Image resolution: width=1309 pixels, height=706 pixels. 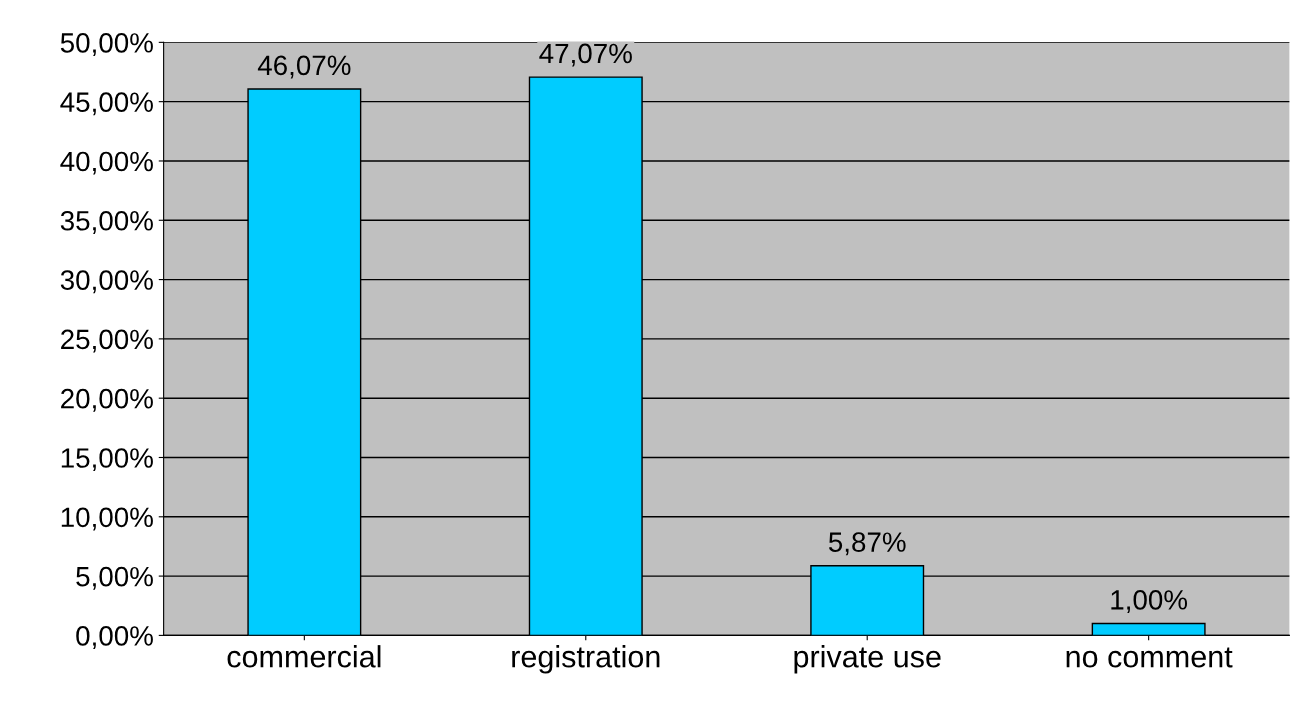 What do you see at coordinates (114, 638) in the screenshot?
I see `y-tick-label: 0,00%` at bounding box center [114, 638].